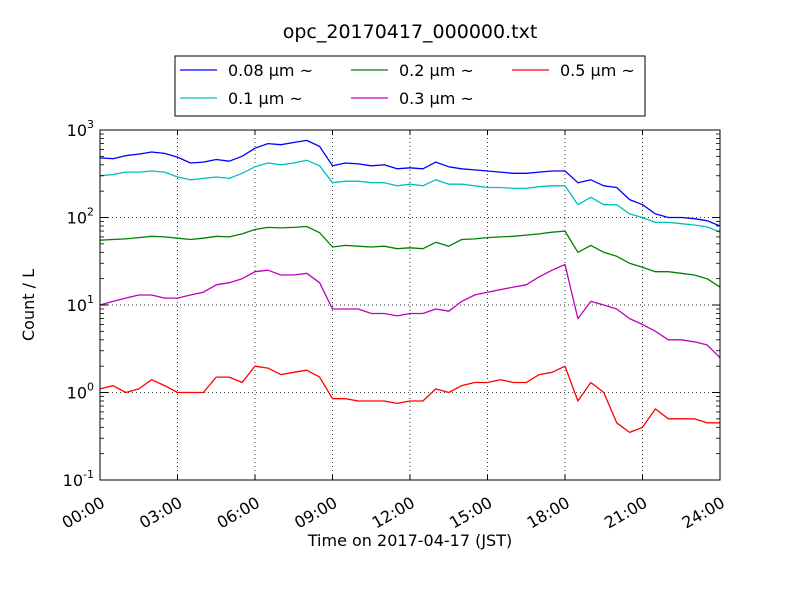 The width and height of the screenshot is (800, 600). What do you see at coordinates (83, 513) in the screenshot?
I see `x-tick-label: 00:00` at bounding box center [83, 513].